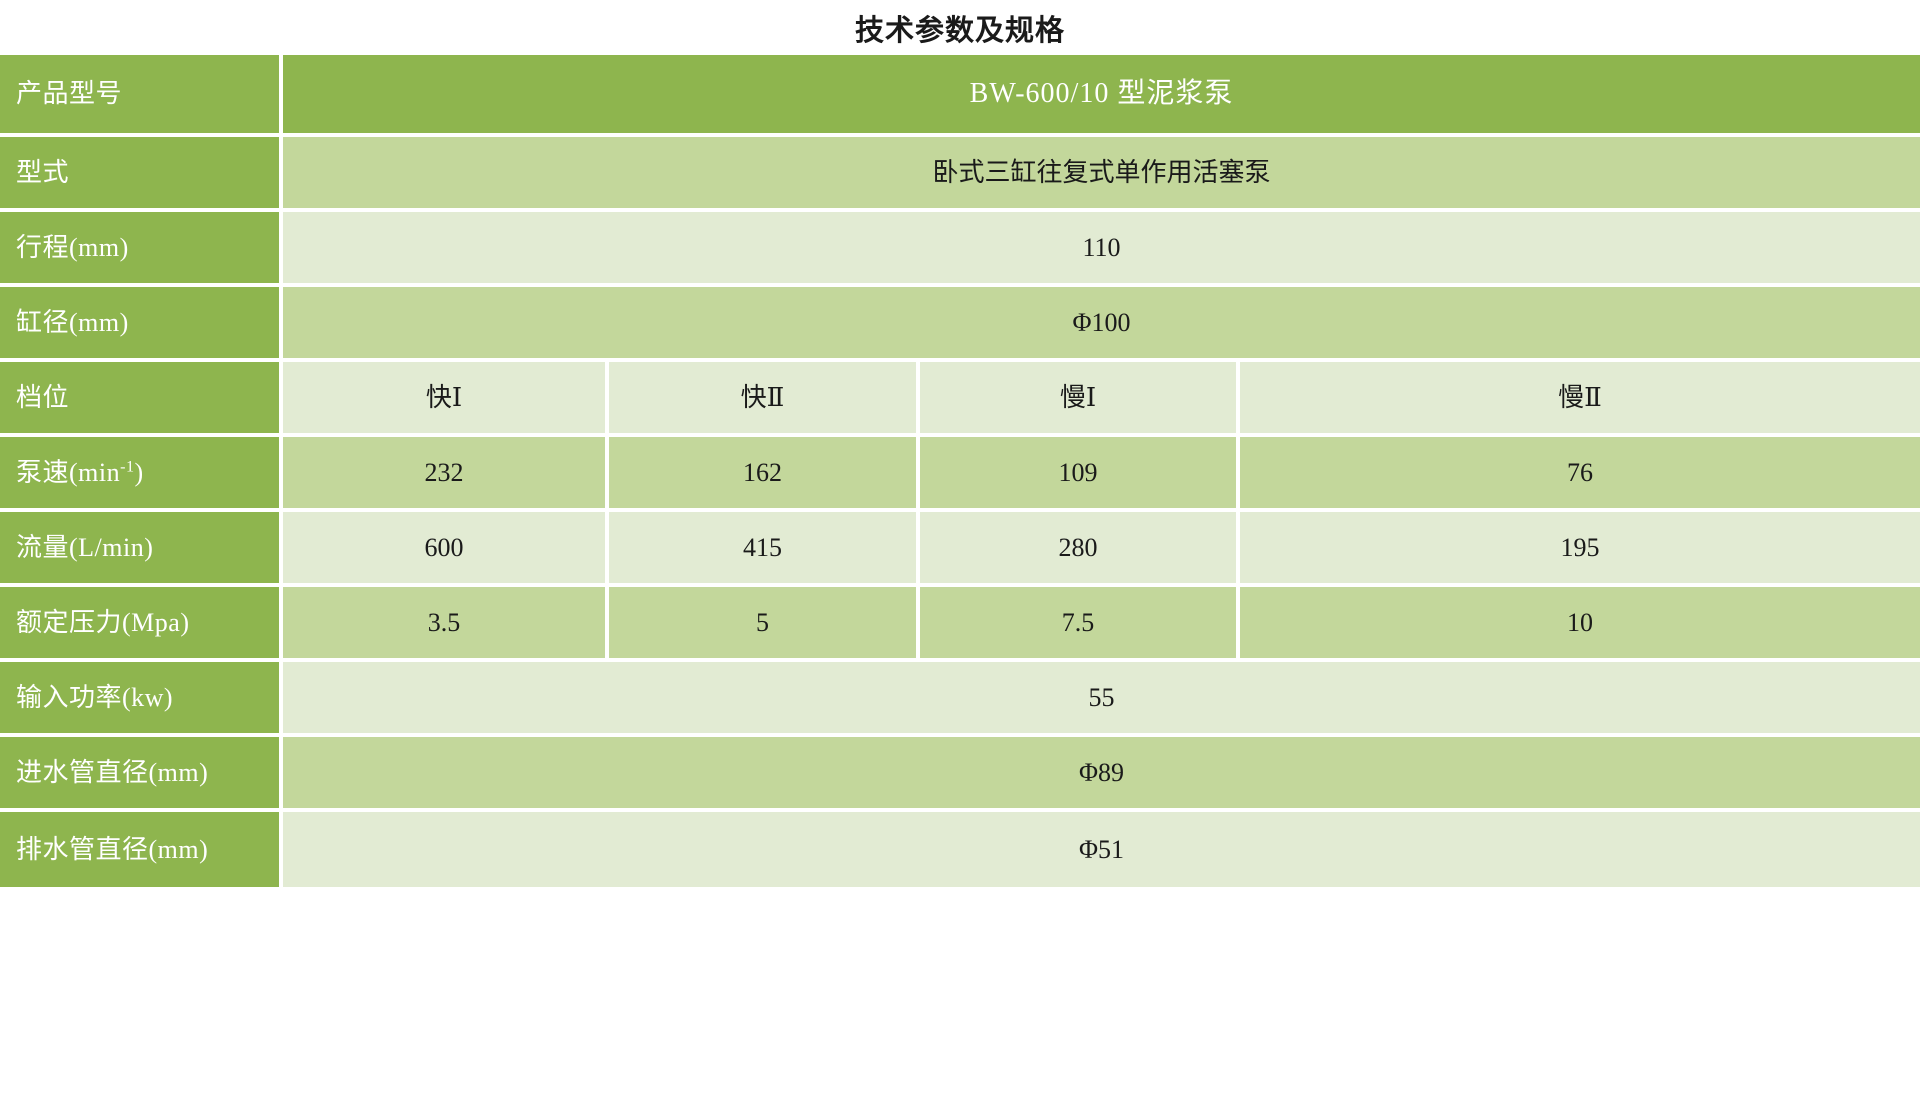 This screenshot has height=1094, width=1920. I want to click on table-row: 输入功率(kw) 55, so click(960, 699).